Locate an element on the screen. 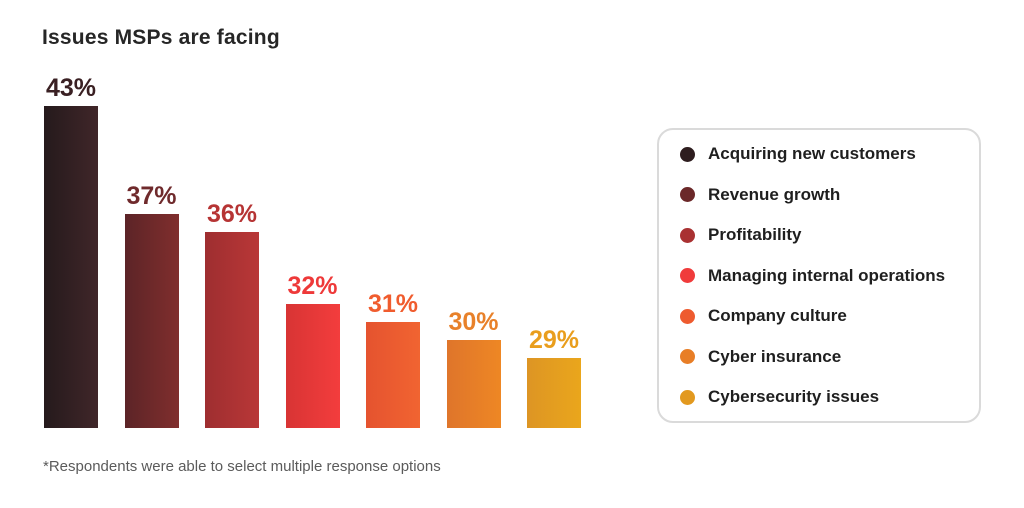  legend-item: Cybersecurity issues is located at coordinates (829, 397).